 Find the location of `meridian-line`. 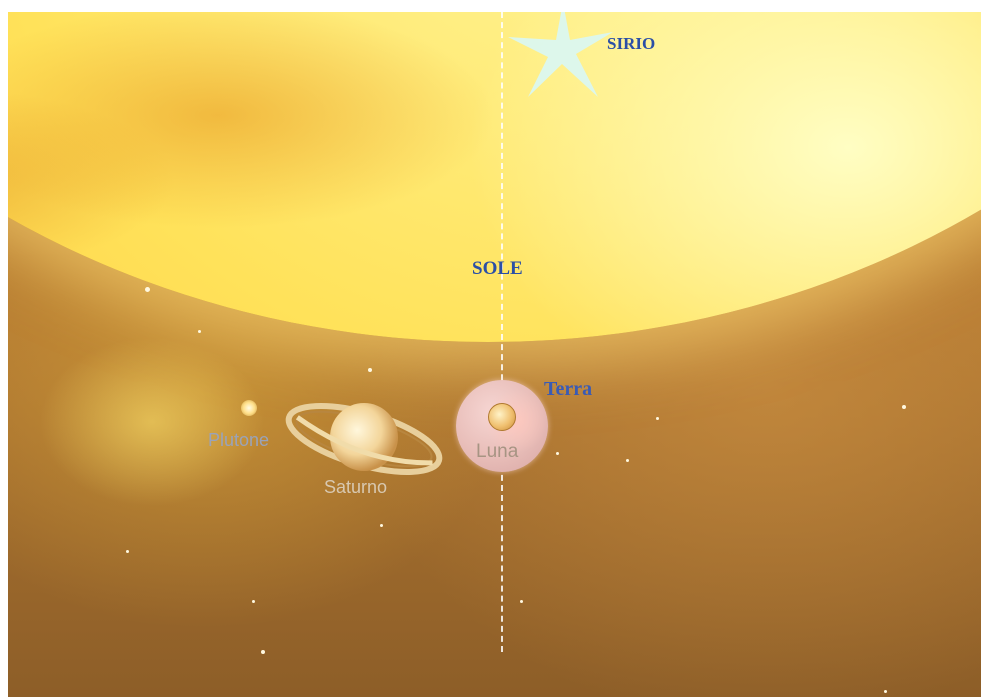

meridian-line is located at coordinates (502, 332).